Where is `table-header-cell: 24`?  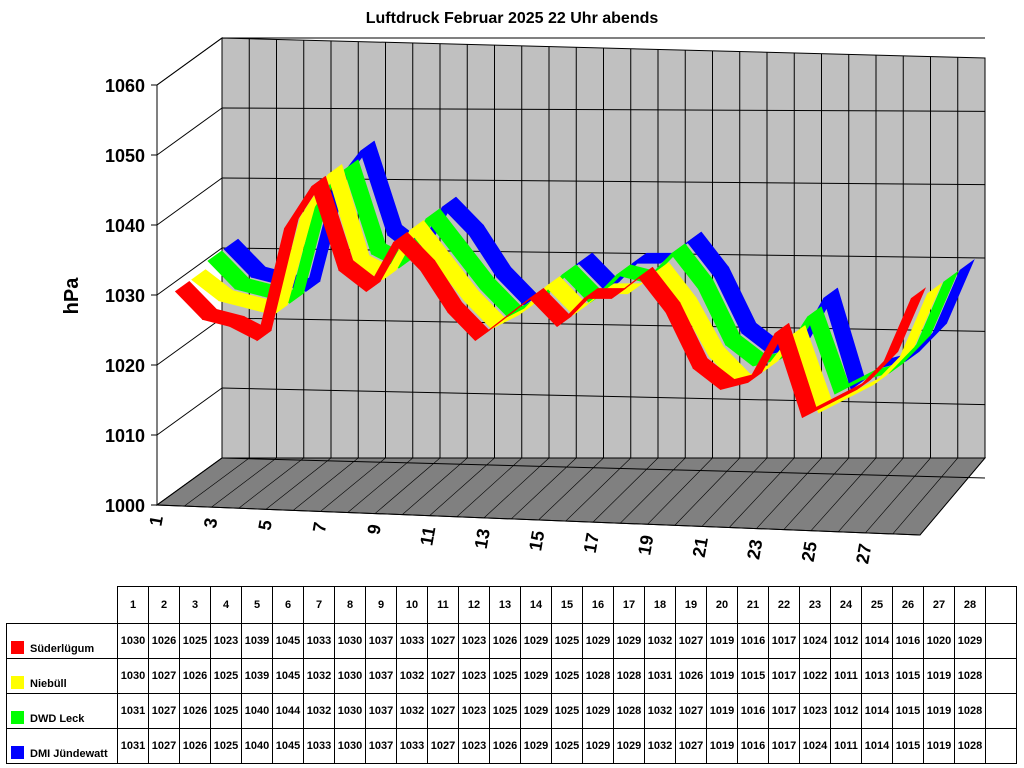 table-header-cell: 24 is located at coordinates (846, 605).